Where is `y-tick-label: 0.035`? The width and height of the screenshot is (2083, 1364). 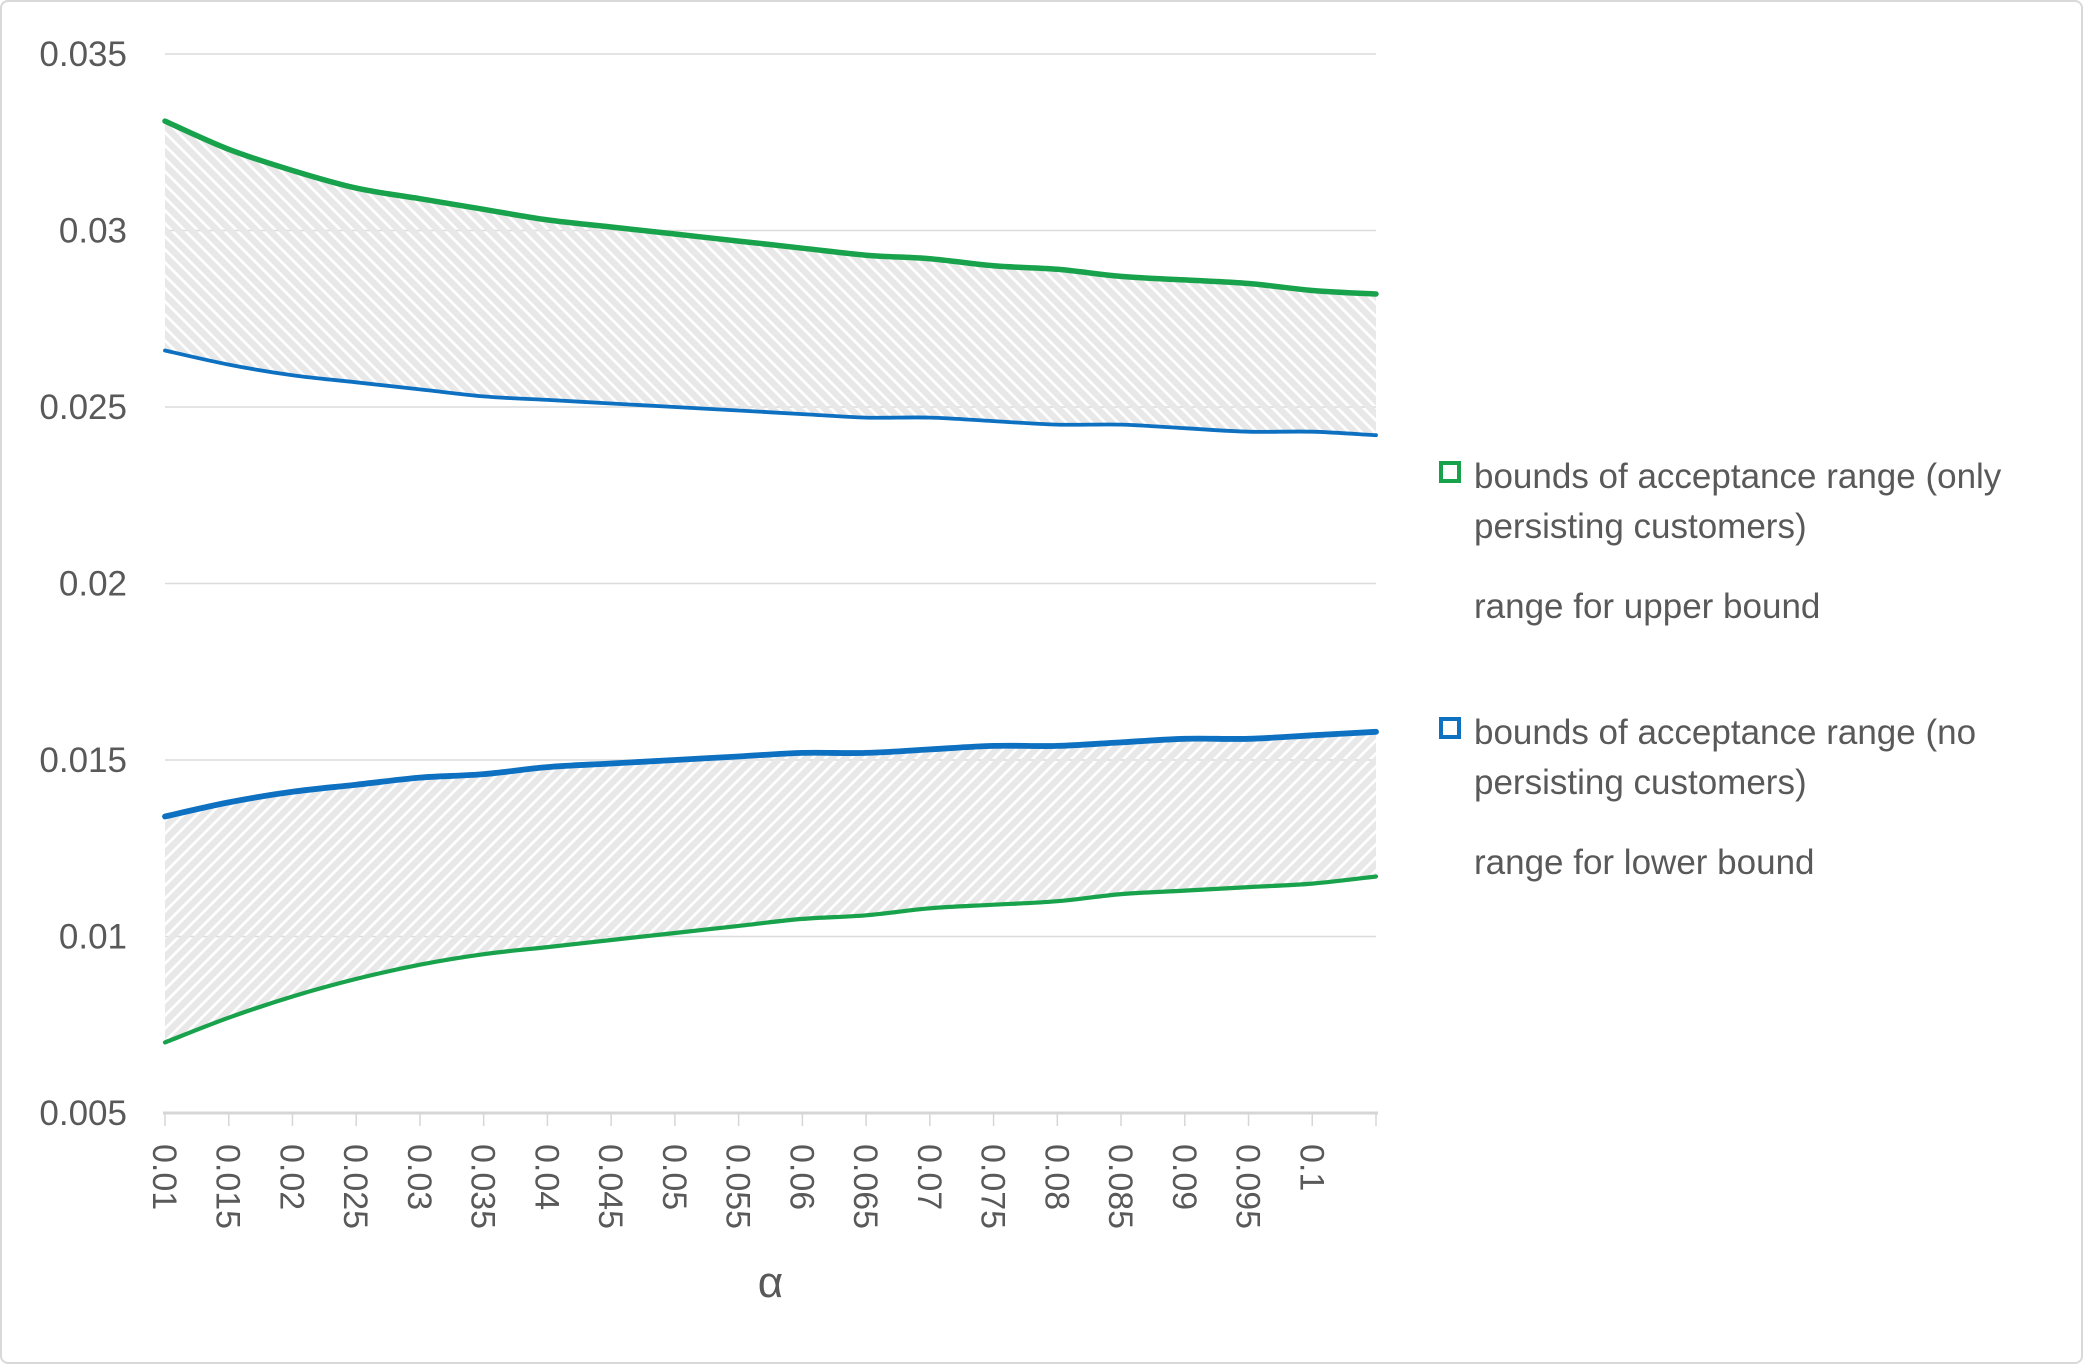
y-tick-label: 0.035 is located at coordinates (83, 54).